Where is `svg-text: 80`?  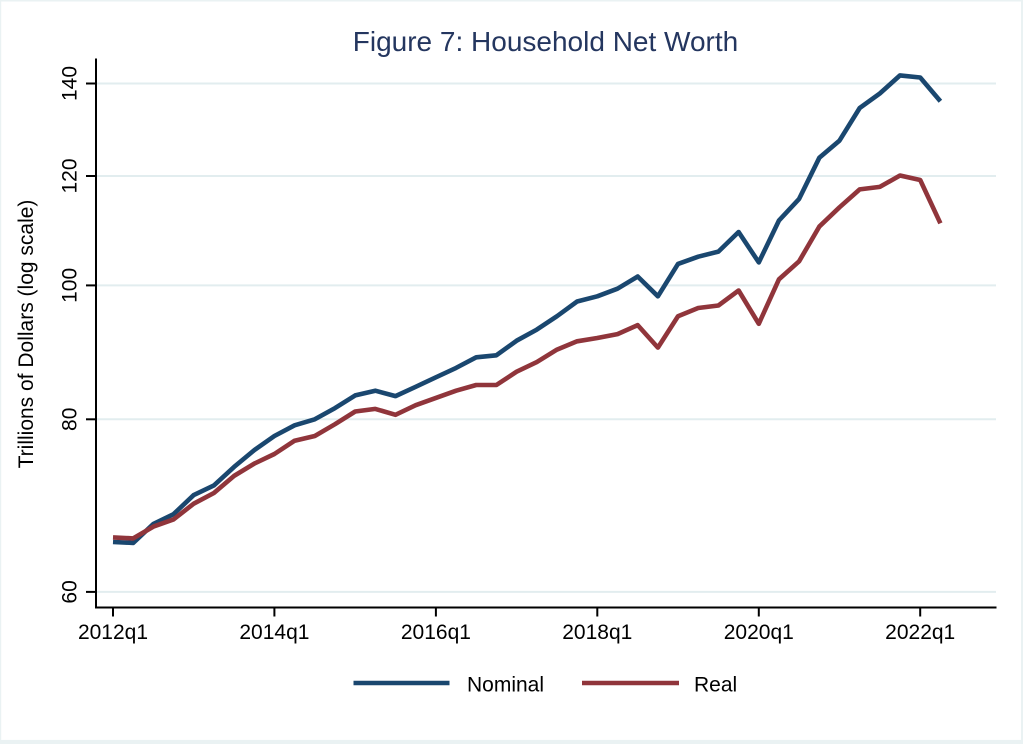 svg-text: 80 is located at coordinates (70, 419).